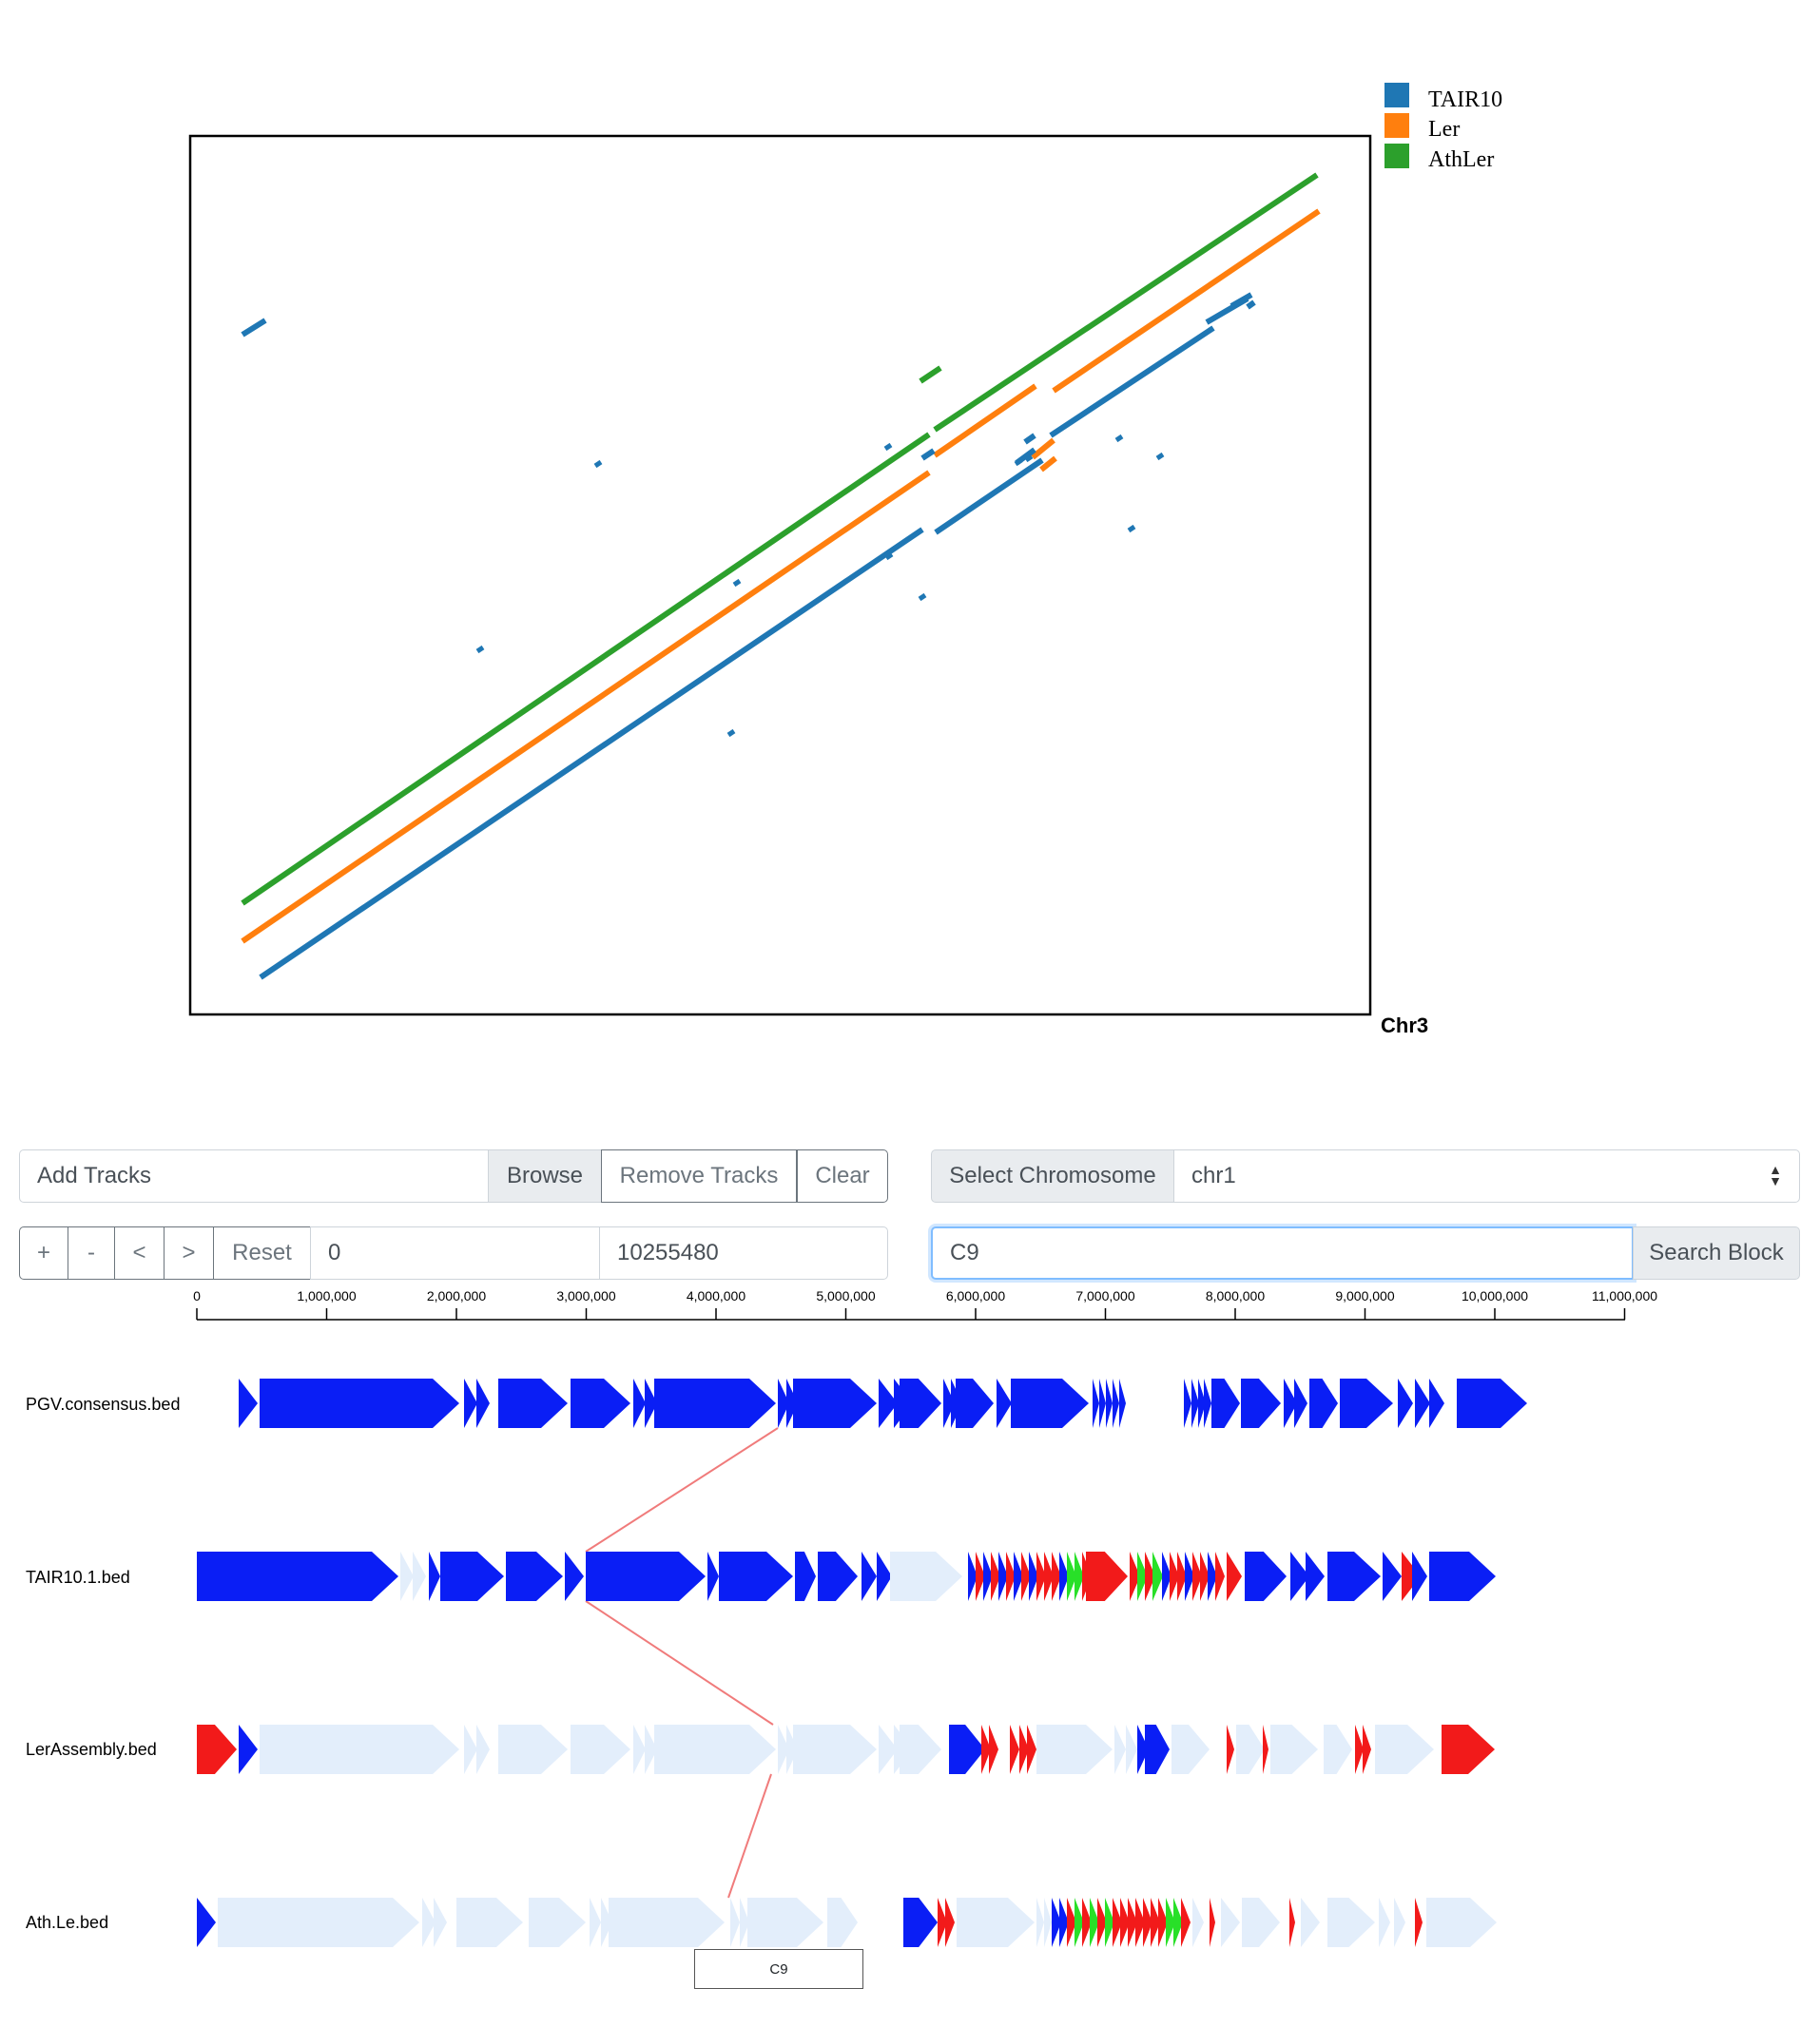  What do you see at coordinates (189, 1253) in the screenshot?
I see `pan-right-button: >` at bounding box center [189, 1253].